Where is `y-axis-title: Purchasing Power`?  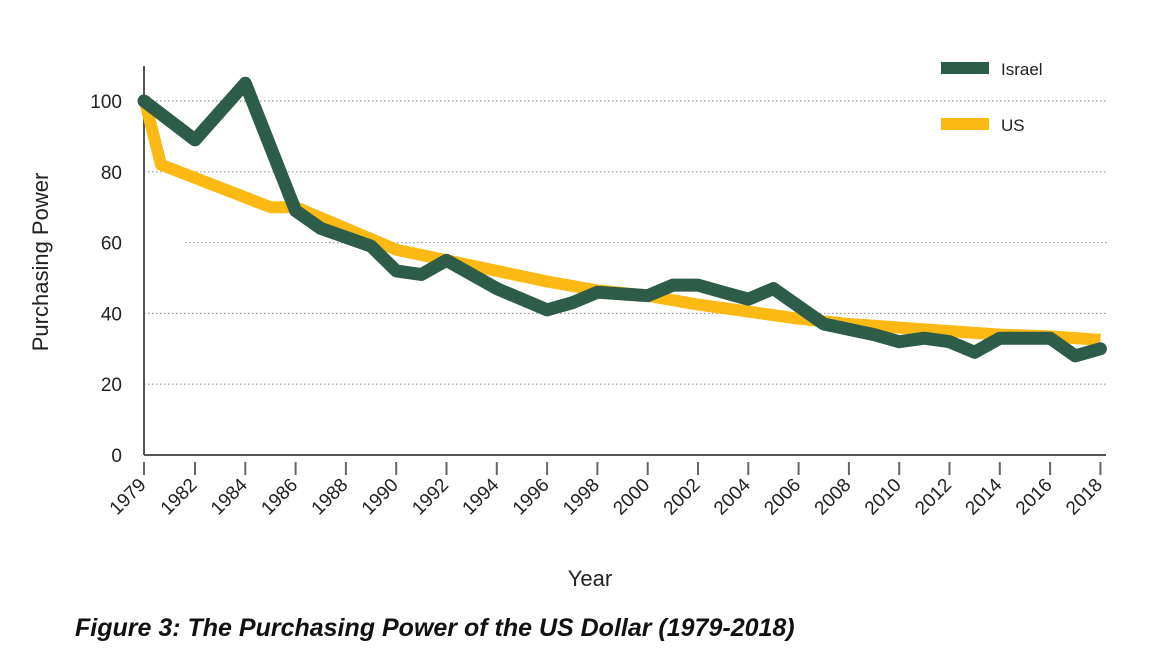 y-axis-title: Purchasing Power is located at coordinates (40, 262).